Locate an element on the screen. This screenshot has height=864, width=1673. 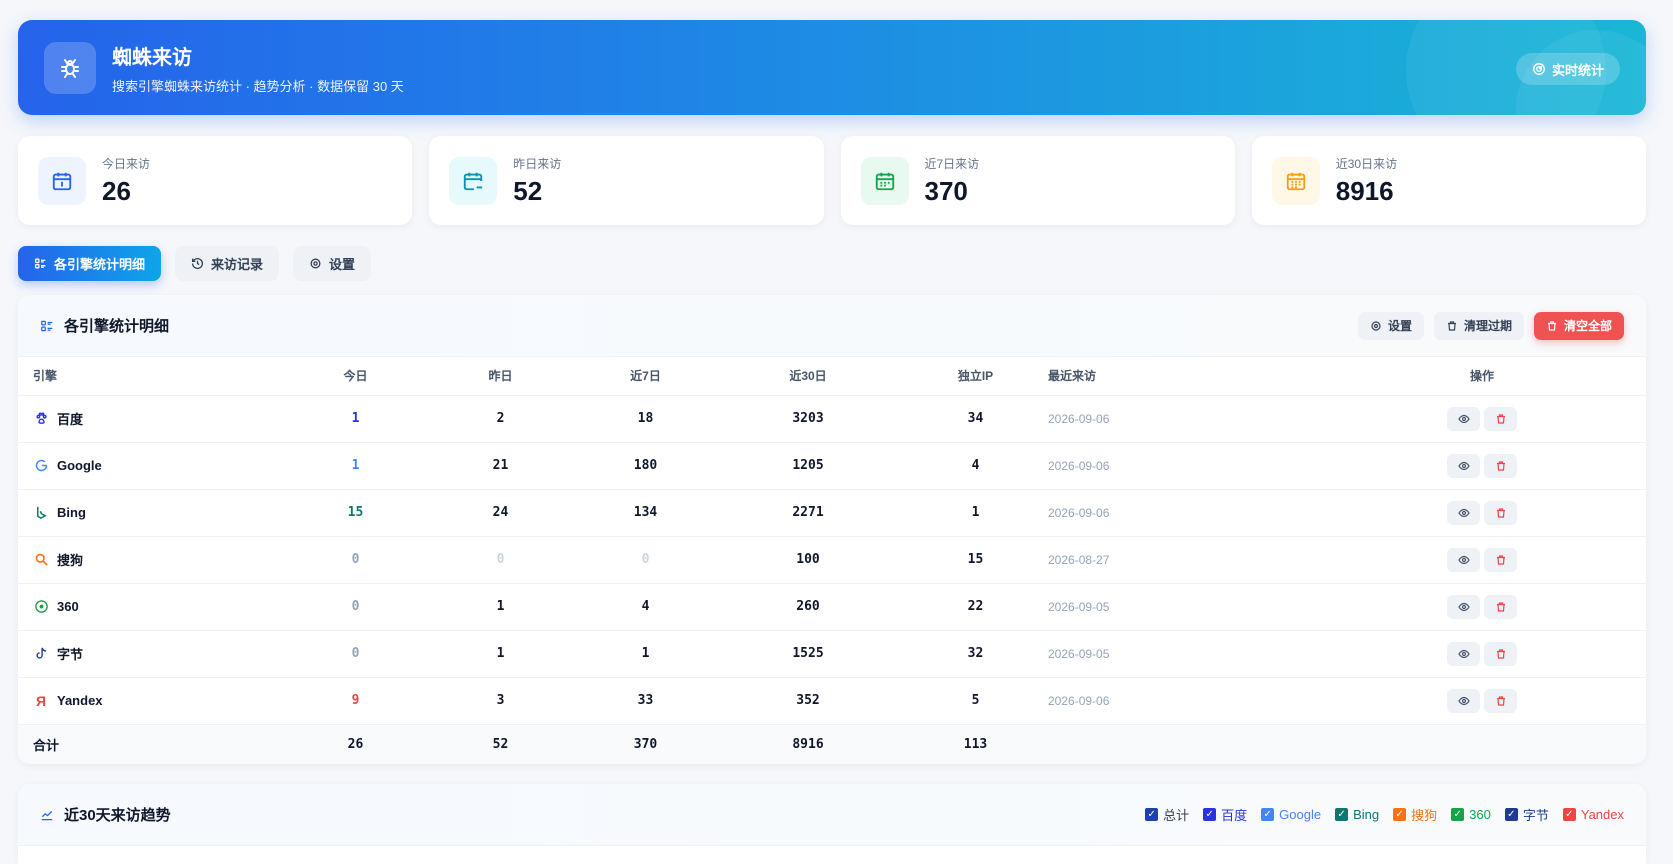
engine-label: 百度 is located at coordinates (70, 419).